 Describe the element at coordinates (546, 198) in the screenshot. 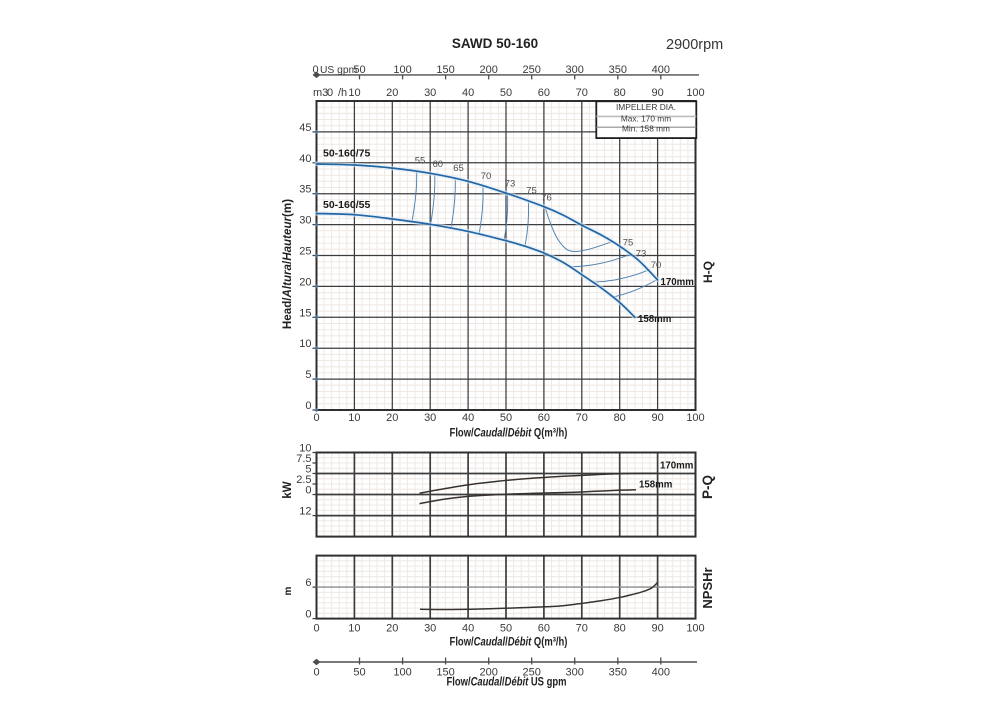

I see `svg-text: 76` at that location.